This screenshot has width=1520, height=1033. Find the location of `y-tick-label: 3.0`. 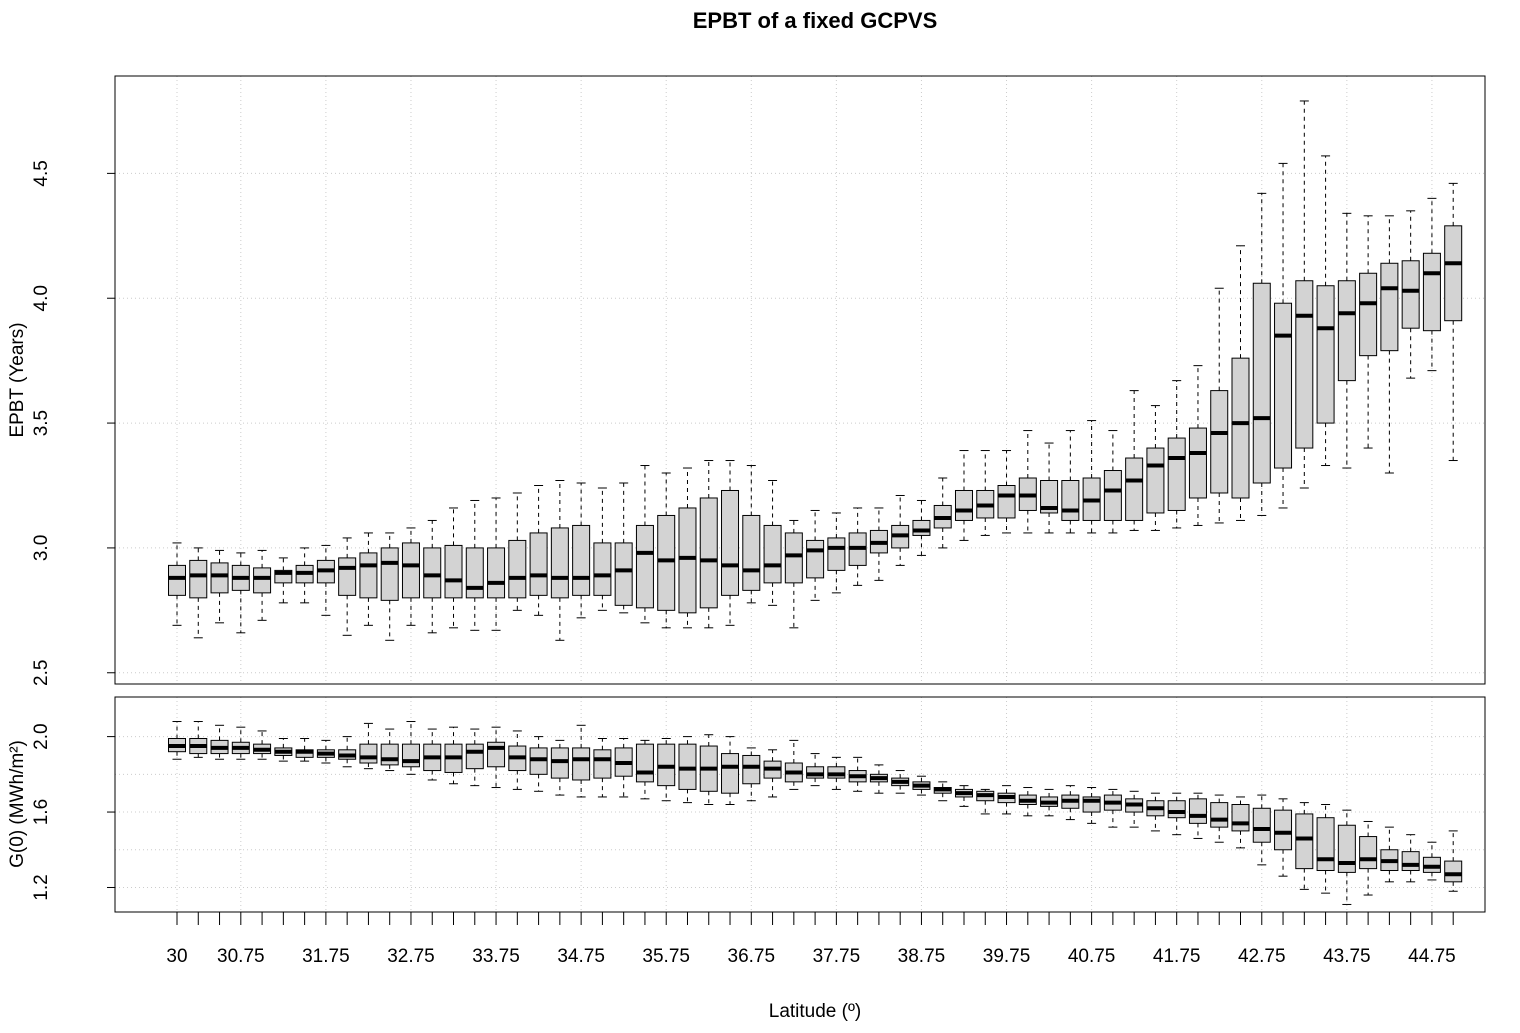

y-tick-label: 3.0 is located at coordinates (41, 548).